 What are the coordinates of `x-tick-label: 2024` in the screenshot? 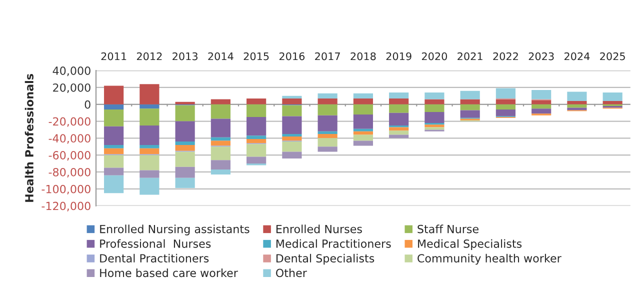 It's located at (577, 56).